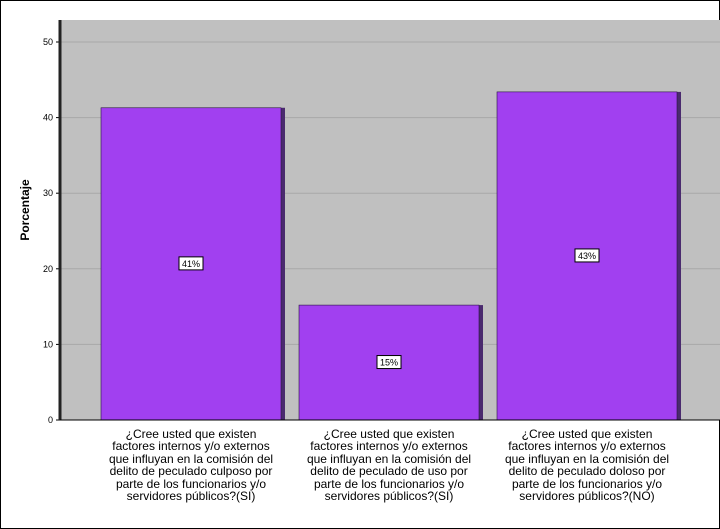 The height and width of the screenshot is (529, 720). What do you see at coordinates (48, 118) in the screenshot?
I see `y-tick-label: 40` at bounding box center [48, 118].